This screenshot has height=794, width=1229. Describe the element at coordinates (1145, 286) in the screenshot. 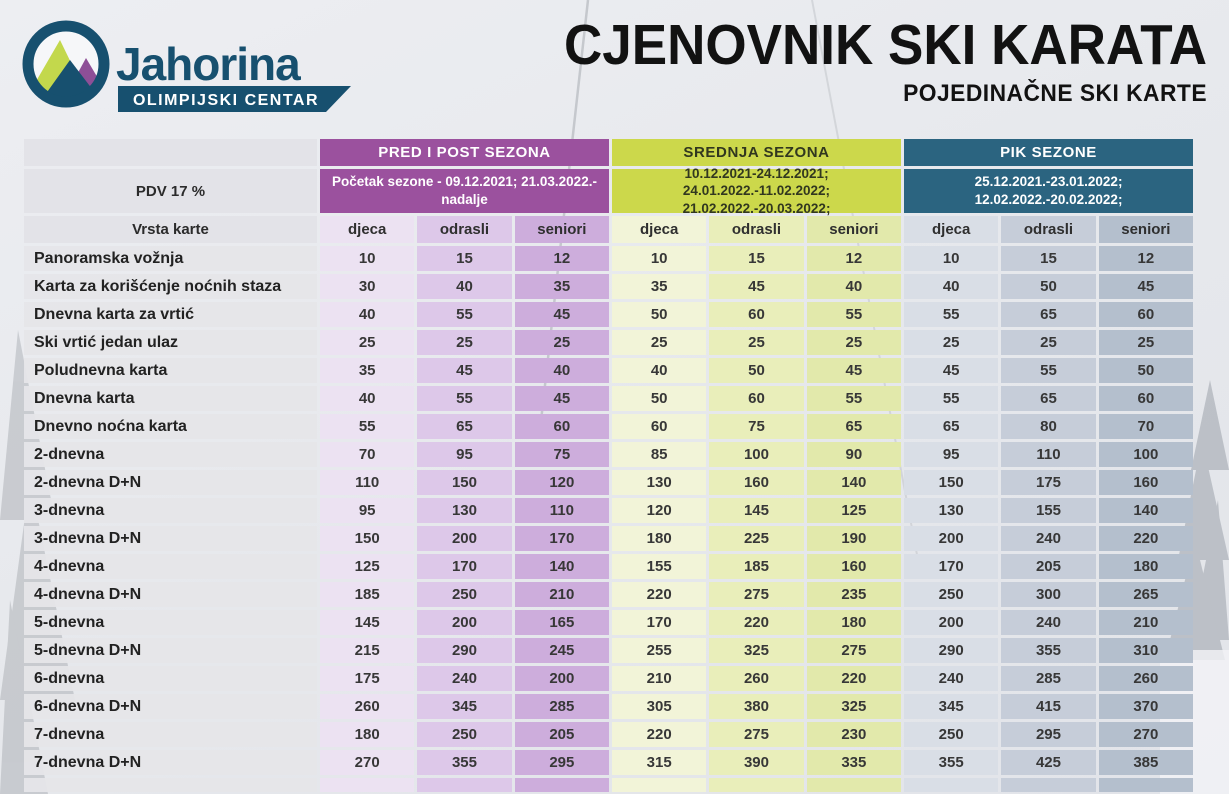

I see `price-cell-1-8: 45` at that location.